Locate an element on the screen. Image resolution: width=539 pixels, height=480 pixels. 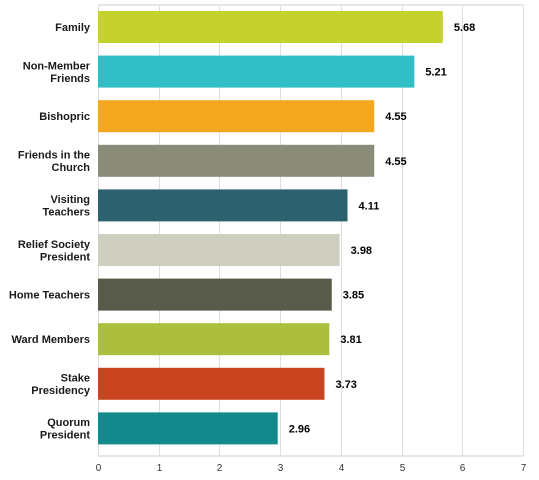
category-label: Non-Member Friends is located at coordinates (57, 72).